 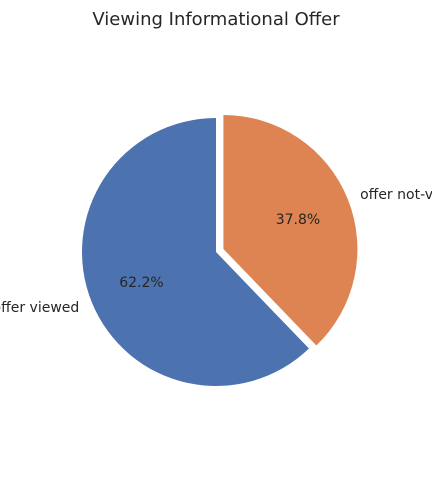 I want to click on slice-label: offer not-viewed, so click(x=396, y=195).